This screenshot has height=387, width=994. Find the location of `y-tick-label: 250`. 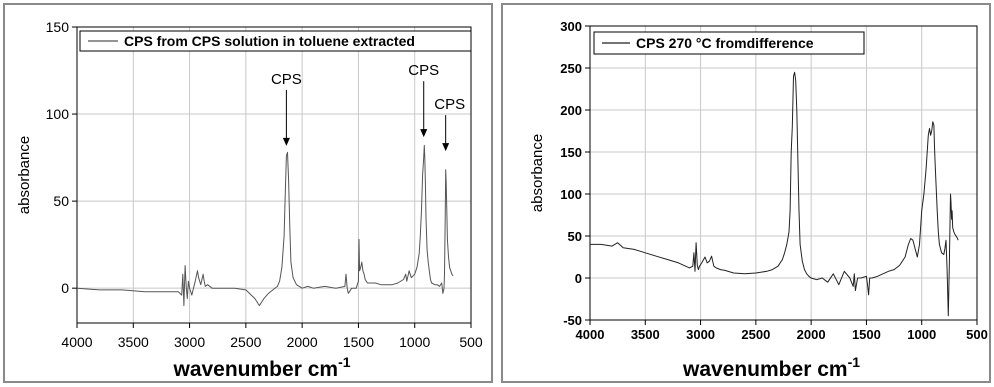

y-tick-label: 250 is located at coordinates (571, 68).